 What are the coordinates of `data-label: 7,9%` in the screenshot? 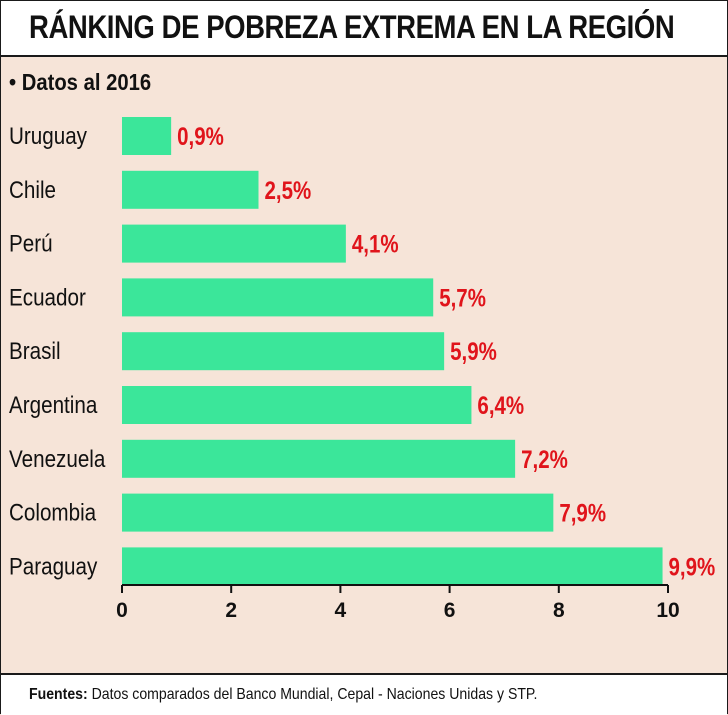 It's located at (582, 513).